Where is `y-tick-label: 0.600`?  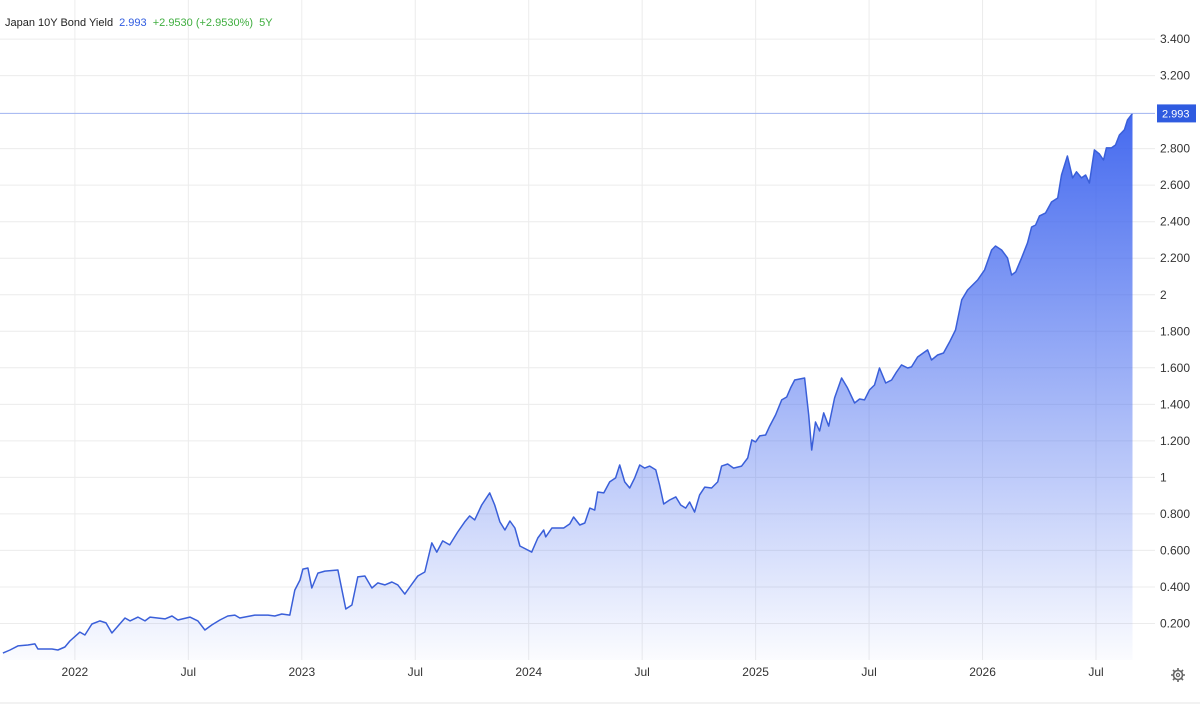
y-tick-label: 0.600 is located at coordinates (1175, 550).